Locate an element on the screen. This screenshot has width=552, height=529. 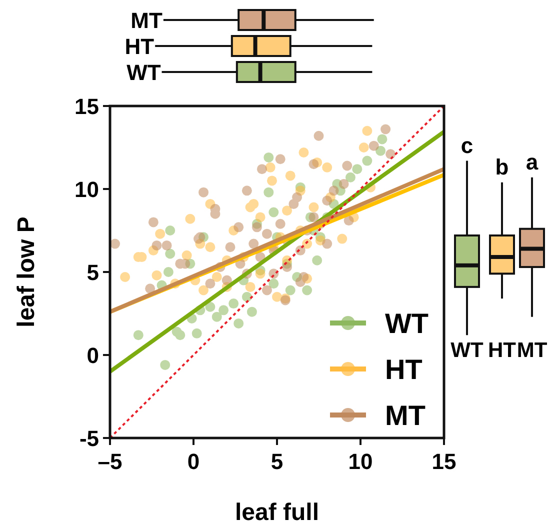
y-tick-label: HT is located at coordinates (139, 46).